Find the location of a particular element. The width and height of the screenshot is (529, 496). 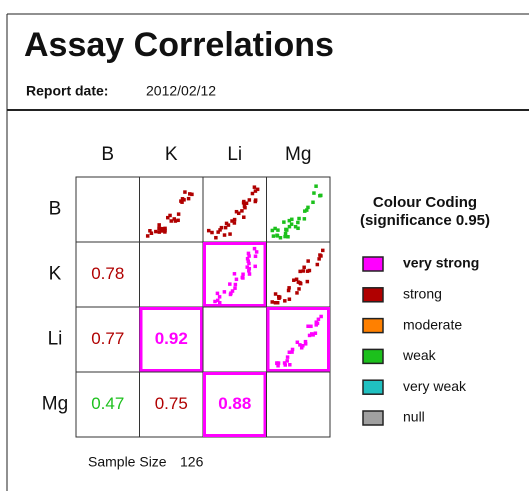

correlation-value: 0.88 is located at coordinates (234, 403).